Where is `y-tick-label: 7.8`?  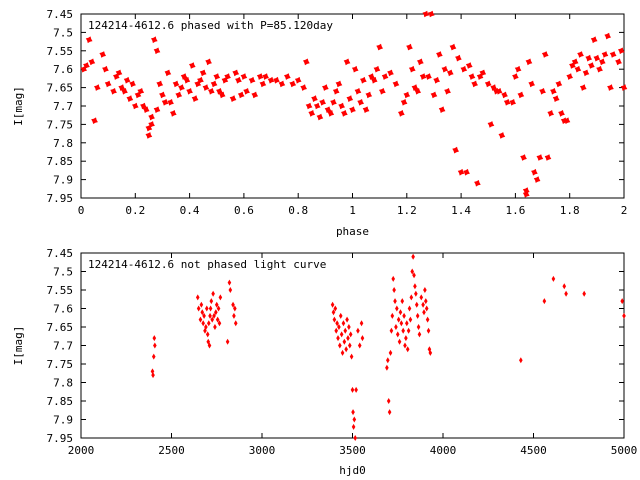
y-tick-label: 7.8 is located at coordinates (63, 143).